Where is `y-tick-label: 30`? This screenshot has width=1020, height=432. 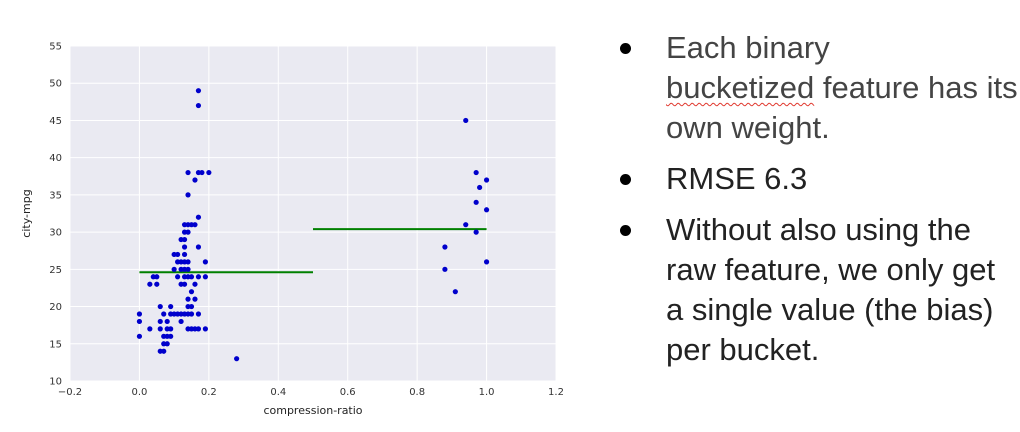 y-tick-label: 30 is located at coordinates (55, 233).